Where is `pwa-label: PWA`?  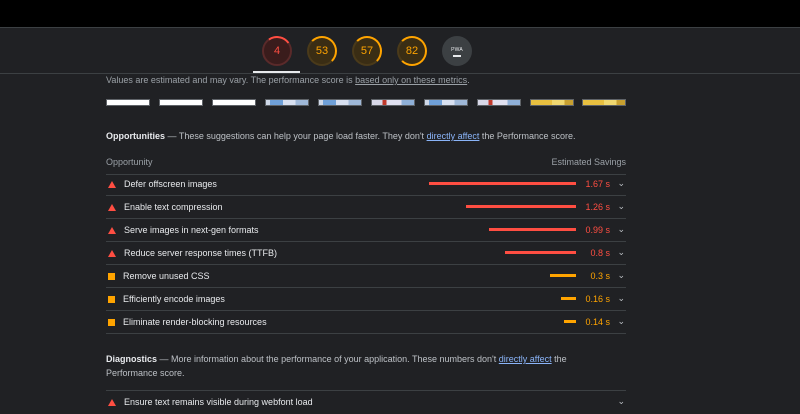
pwa-label: PWA is located at coordinates (457, 50).